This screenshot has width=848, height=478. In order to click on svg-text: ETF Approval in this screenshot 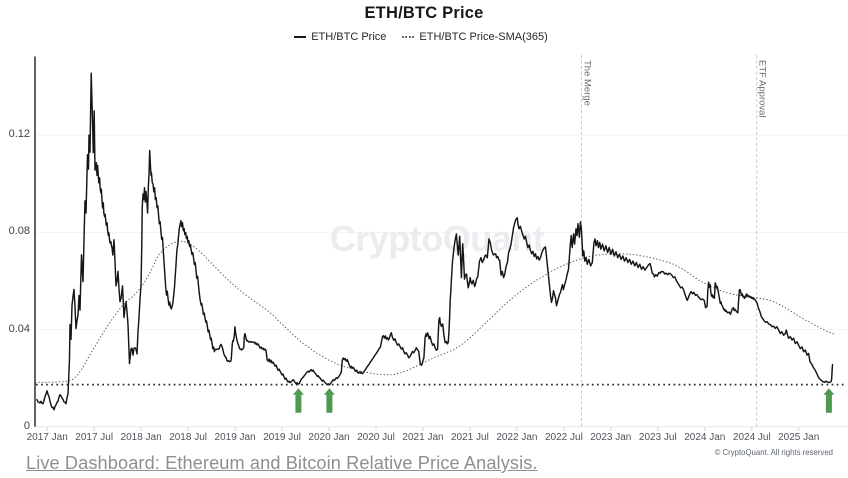, I will do `click(762, 89)`.